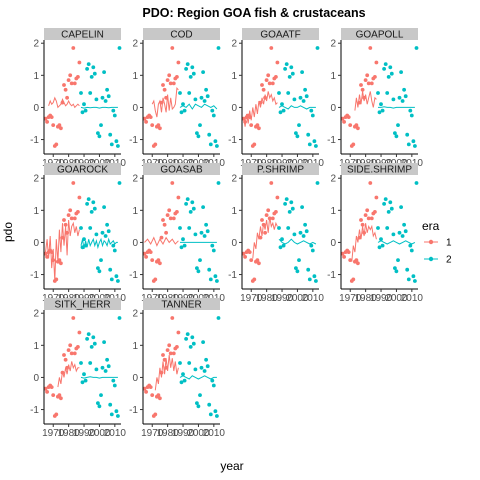  What do you see at coordinates (437, 242) in the screenshot?
I see `legend: era 12` at bounding box center [437, 242].